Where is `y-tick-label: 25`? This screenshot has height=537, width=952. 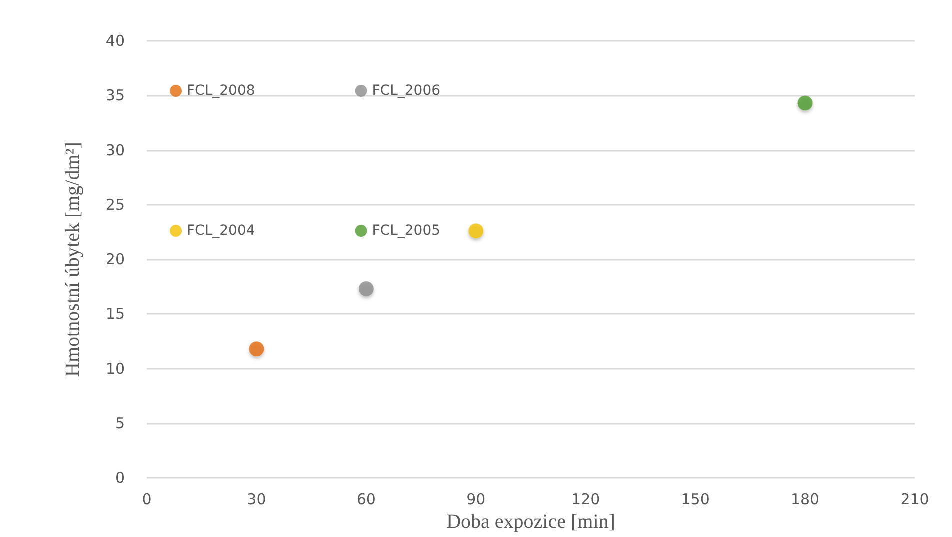 y-tick-label: 25 is located at coordinates (115, 205).